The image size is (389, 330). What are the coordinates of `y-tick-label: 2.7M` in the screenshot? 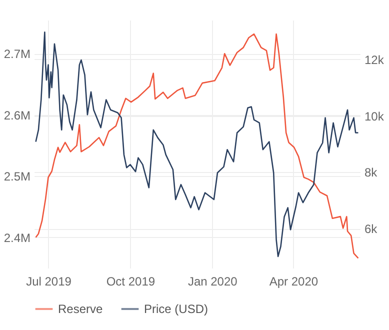 It's located at (17, 54).